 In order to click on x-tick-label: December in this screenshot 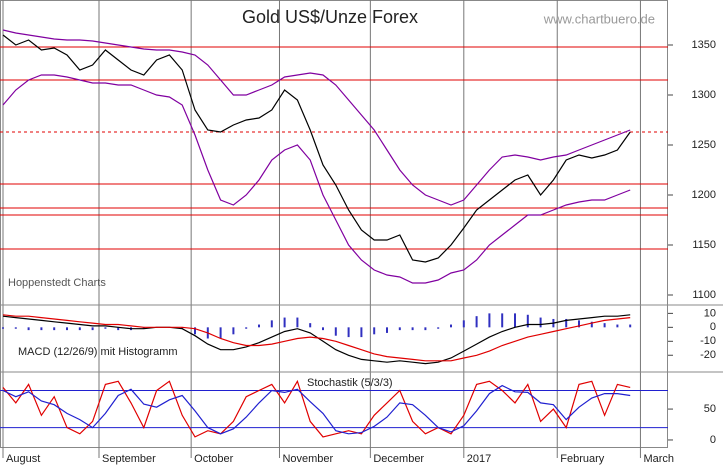, I will do `click(398, 459)`.